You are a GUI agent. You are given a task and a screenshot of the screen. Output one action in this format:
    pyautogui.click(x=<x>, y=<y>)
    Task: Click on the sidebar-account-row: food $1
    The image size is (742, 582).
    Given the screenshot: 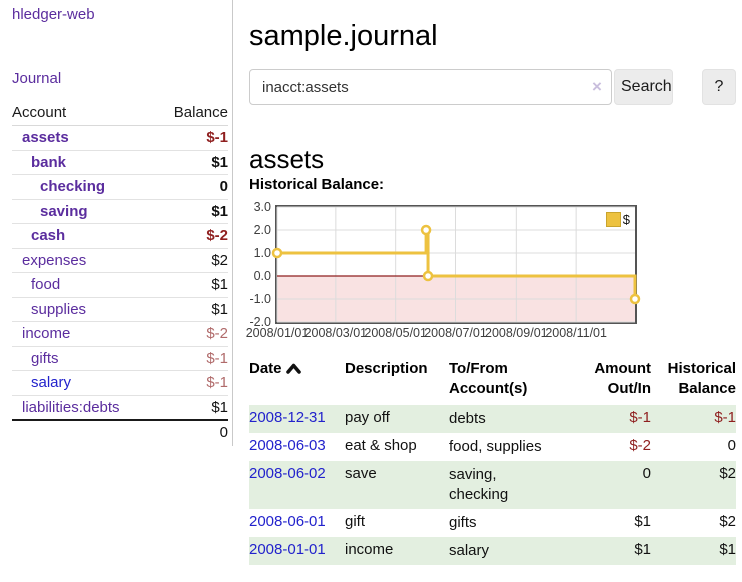 What is the action you would take?
    pyautogui.click(x=120, y=285)
    